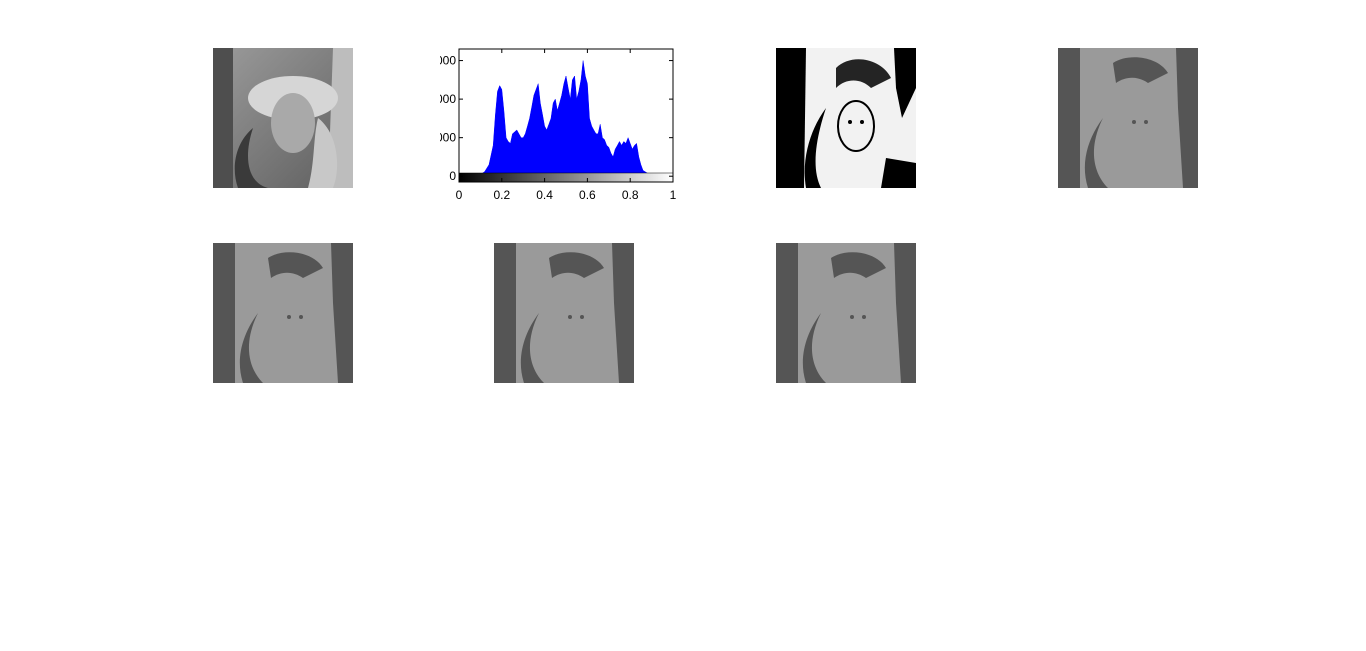 This screenshot has width=1366, height=651. I want to click on axes-box, so click(566, 115).